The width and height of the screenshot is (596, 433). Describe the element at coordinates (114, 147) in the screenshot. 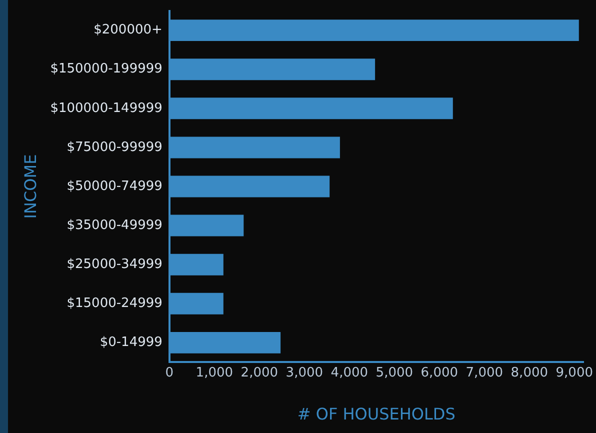

I see `y-tick-label: $75000-99999` at that location.